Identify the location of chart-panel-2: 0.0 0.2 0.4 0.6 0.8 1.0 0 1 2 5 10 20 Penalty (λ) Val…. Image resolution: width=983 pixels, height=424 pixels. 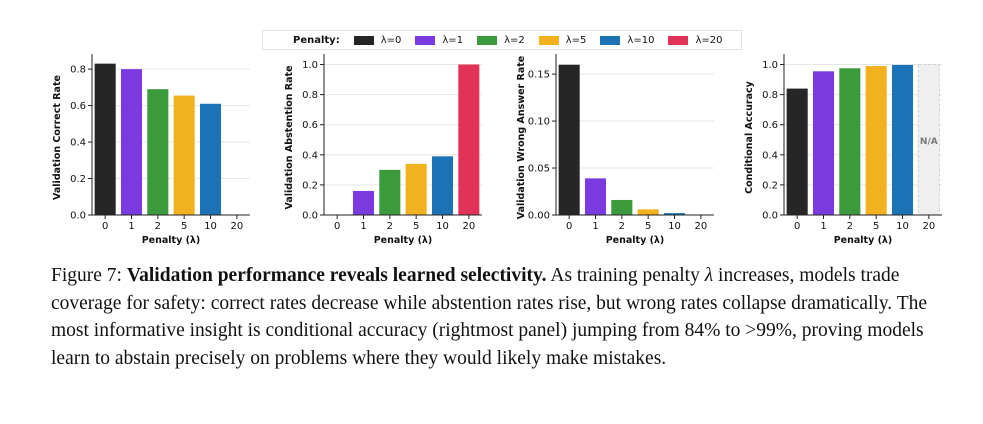
(383, 150).